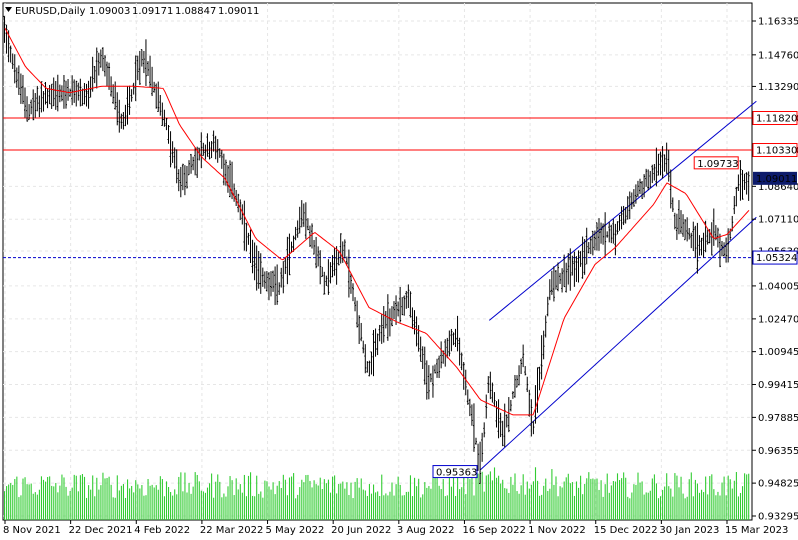 This screenshot has width=798, height=540. Describe the element at coordinates (8, 9) in the screenshot. I see `chart-menu-icon` at that location.